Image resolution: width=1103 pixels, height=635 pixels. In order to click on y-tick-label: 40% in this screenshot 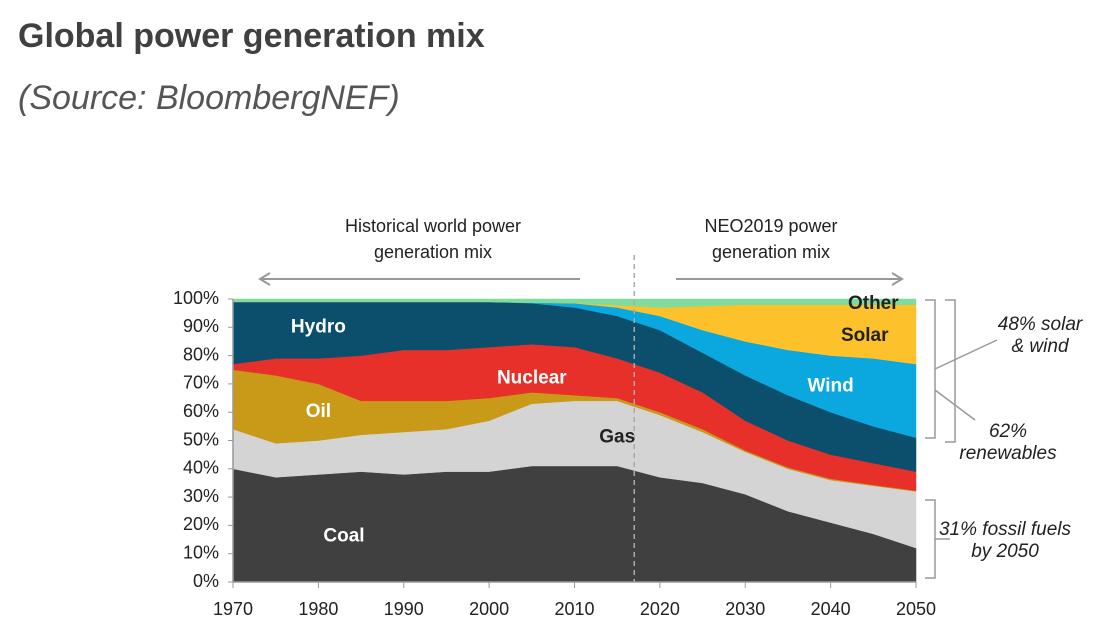, I will do `click(201, 468)`.